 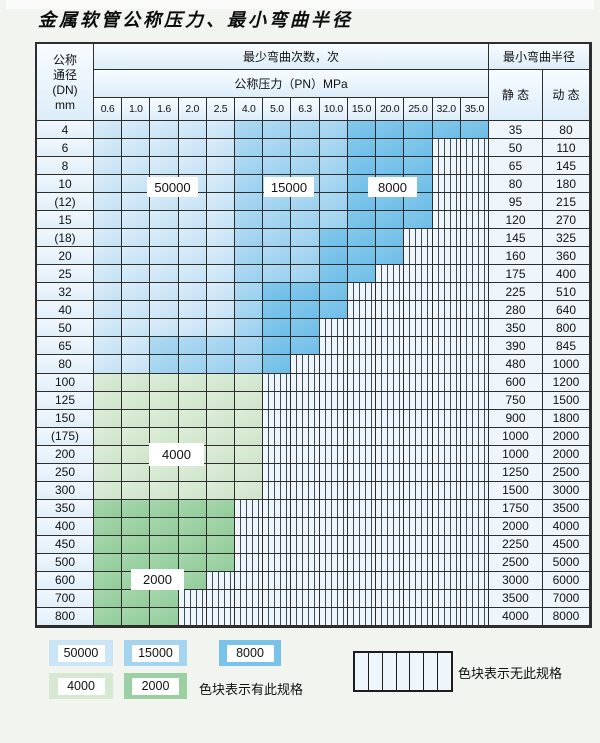 What do you see at coordinates (65, 184) in the screenshot?
I see `dn-cell: 10` at bounding box center [65, 184].